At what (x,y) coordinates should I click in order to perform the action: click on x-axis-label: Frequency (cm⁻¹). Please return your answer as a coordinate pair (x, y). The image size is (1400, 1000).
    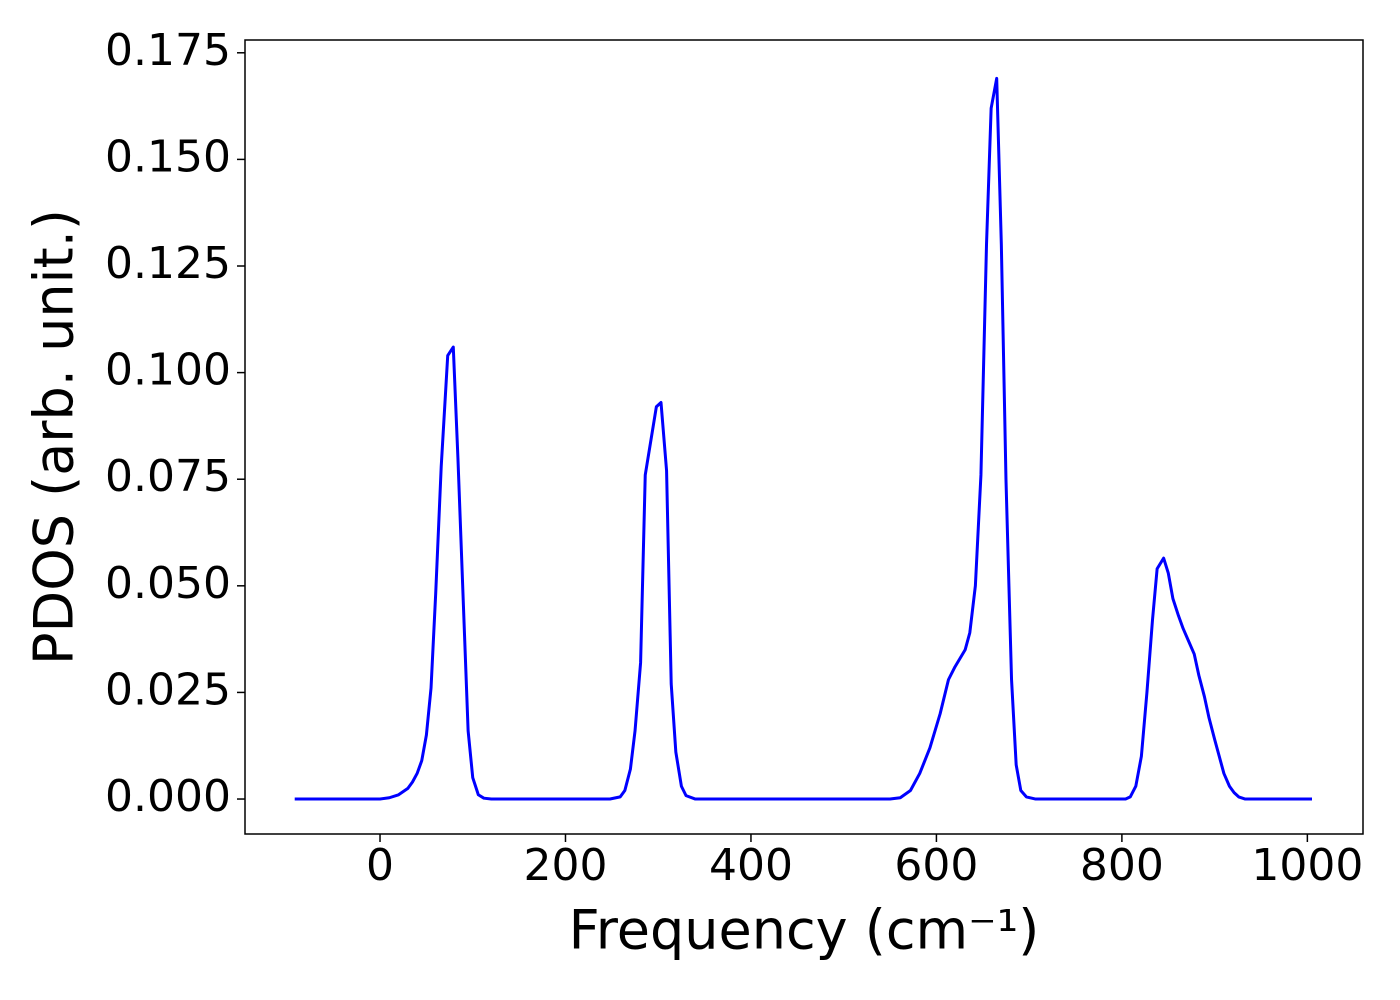
    Looking at the image, I should click on (804, 930).